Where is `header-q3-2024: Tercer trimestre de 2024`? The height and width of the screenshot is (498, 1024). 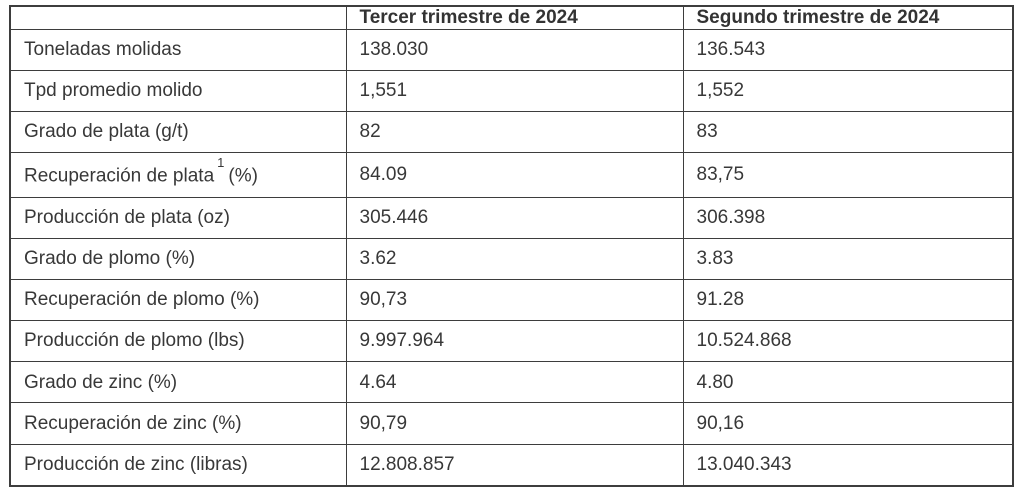 header-q3-2024: Tercer trimestre de 2024 is located at coordinates (514, 17).